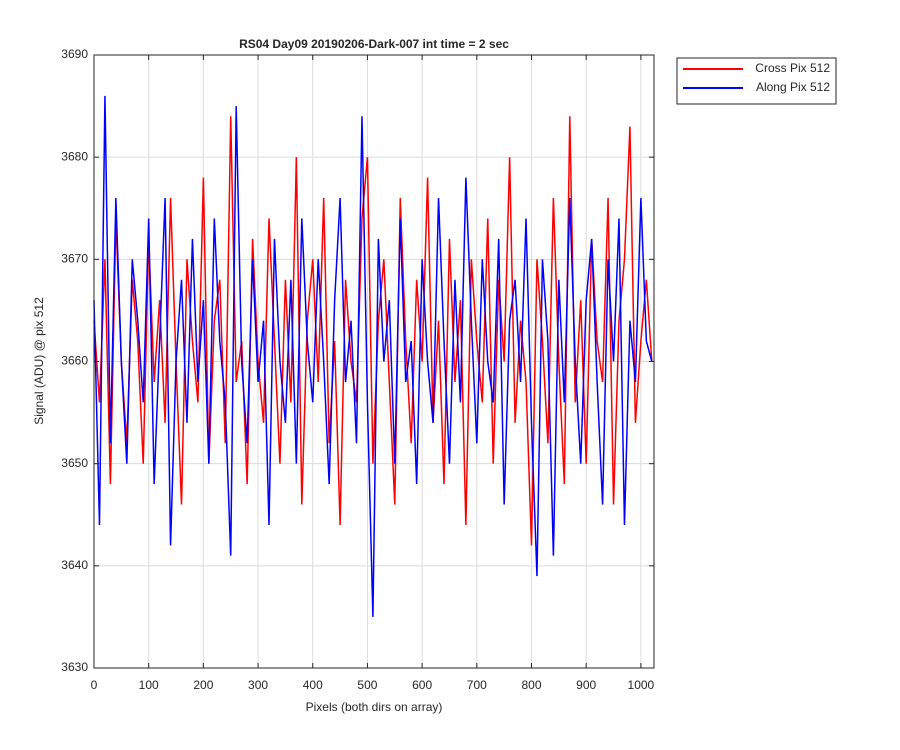 This screenshot has height=750, width=900. I want to click on y-tick-label: 3660, so click(74, 361).